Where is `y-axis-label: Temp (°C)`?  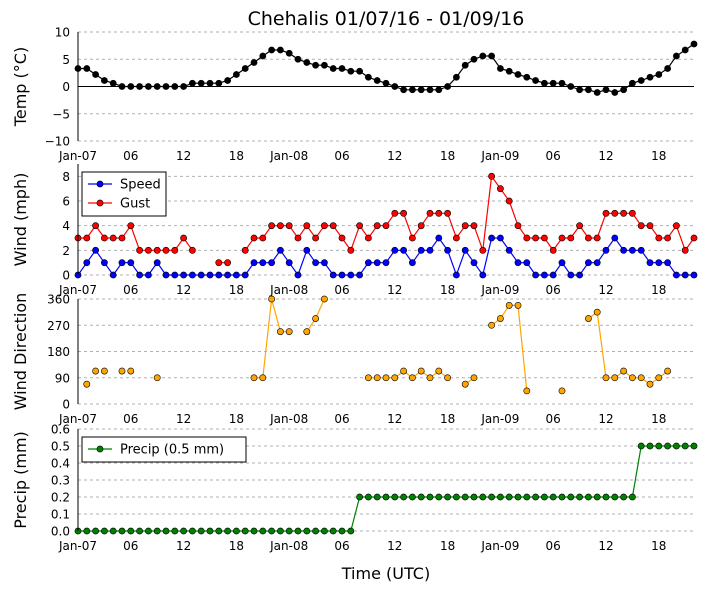 y-axis-label: Temp (°C) is located at coordinates (20, 87).